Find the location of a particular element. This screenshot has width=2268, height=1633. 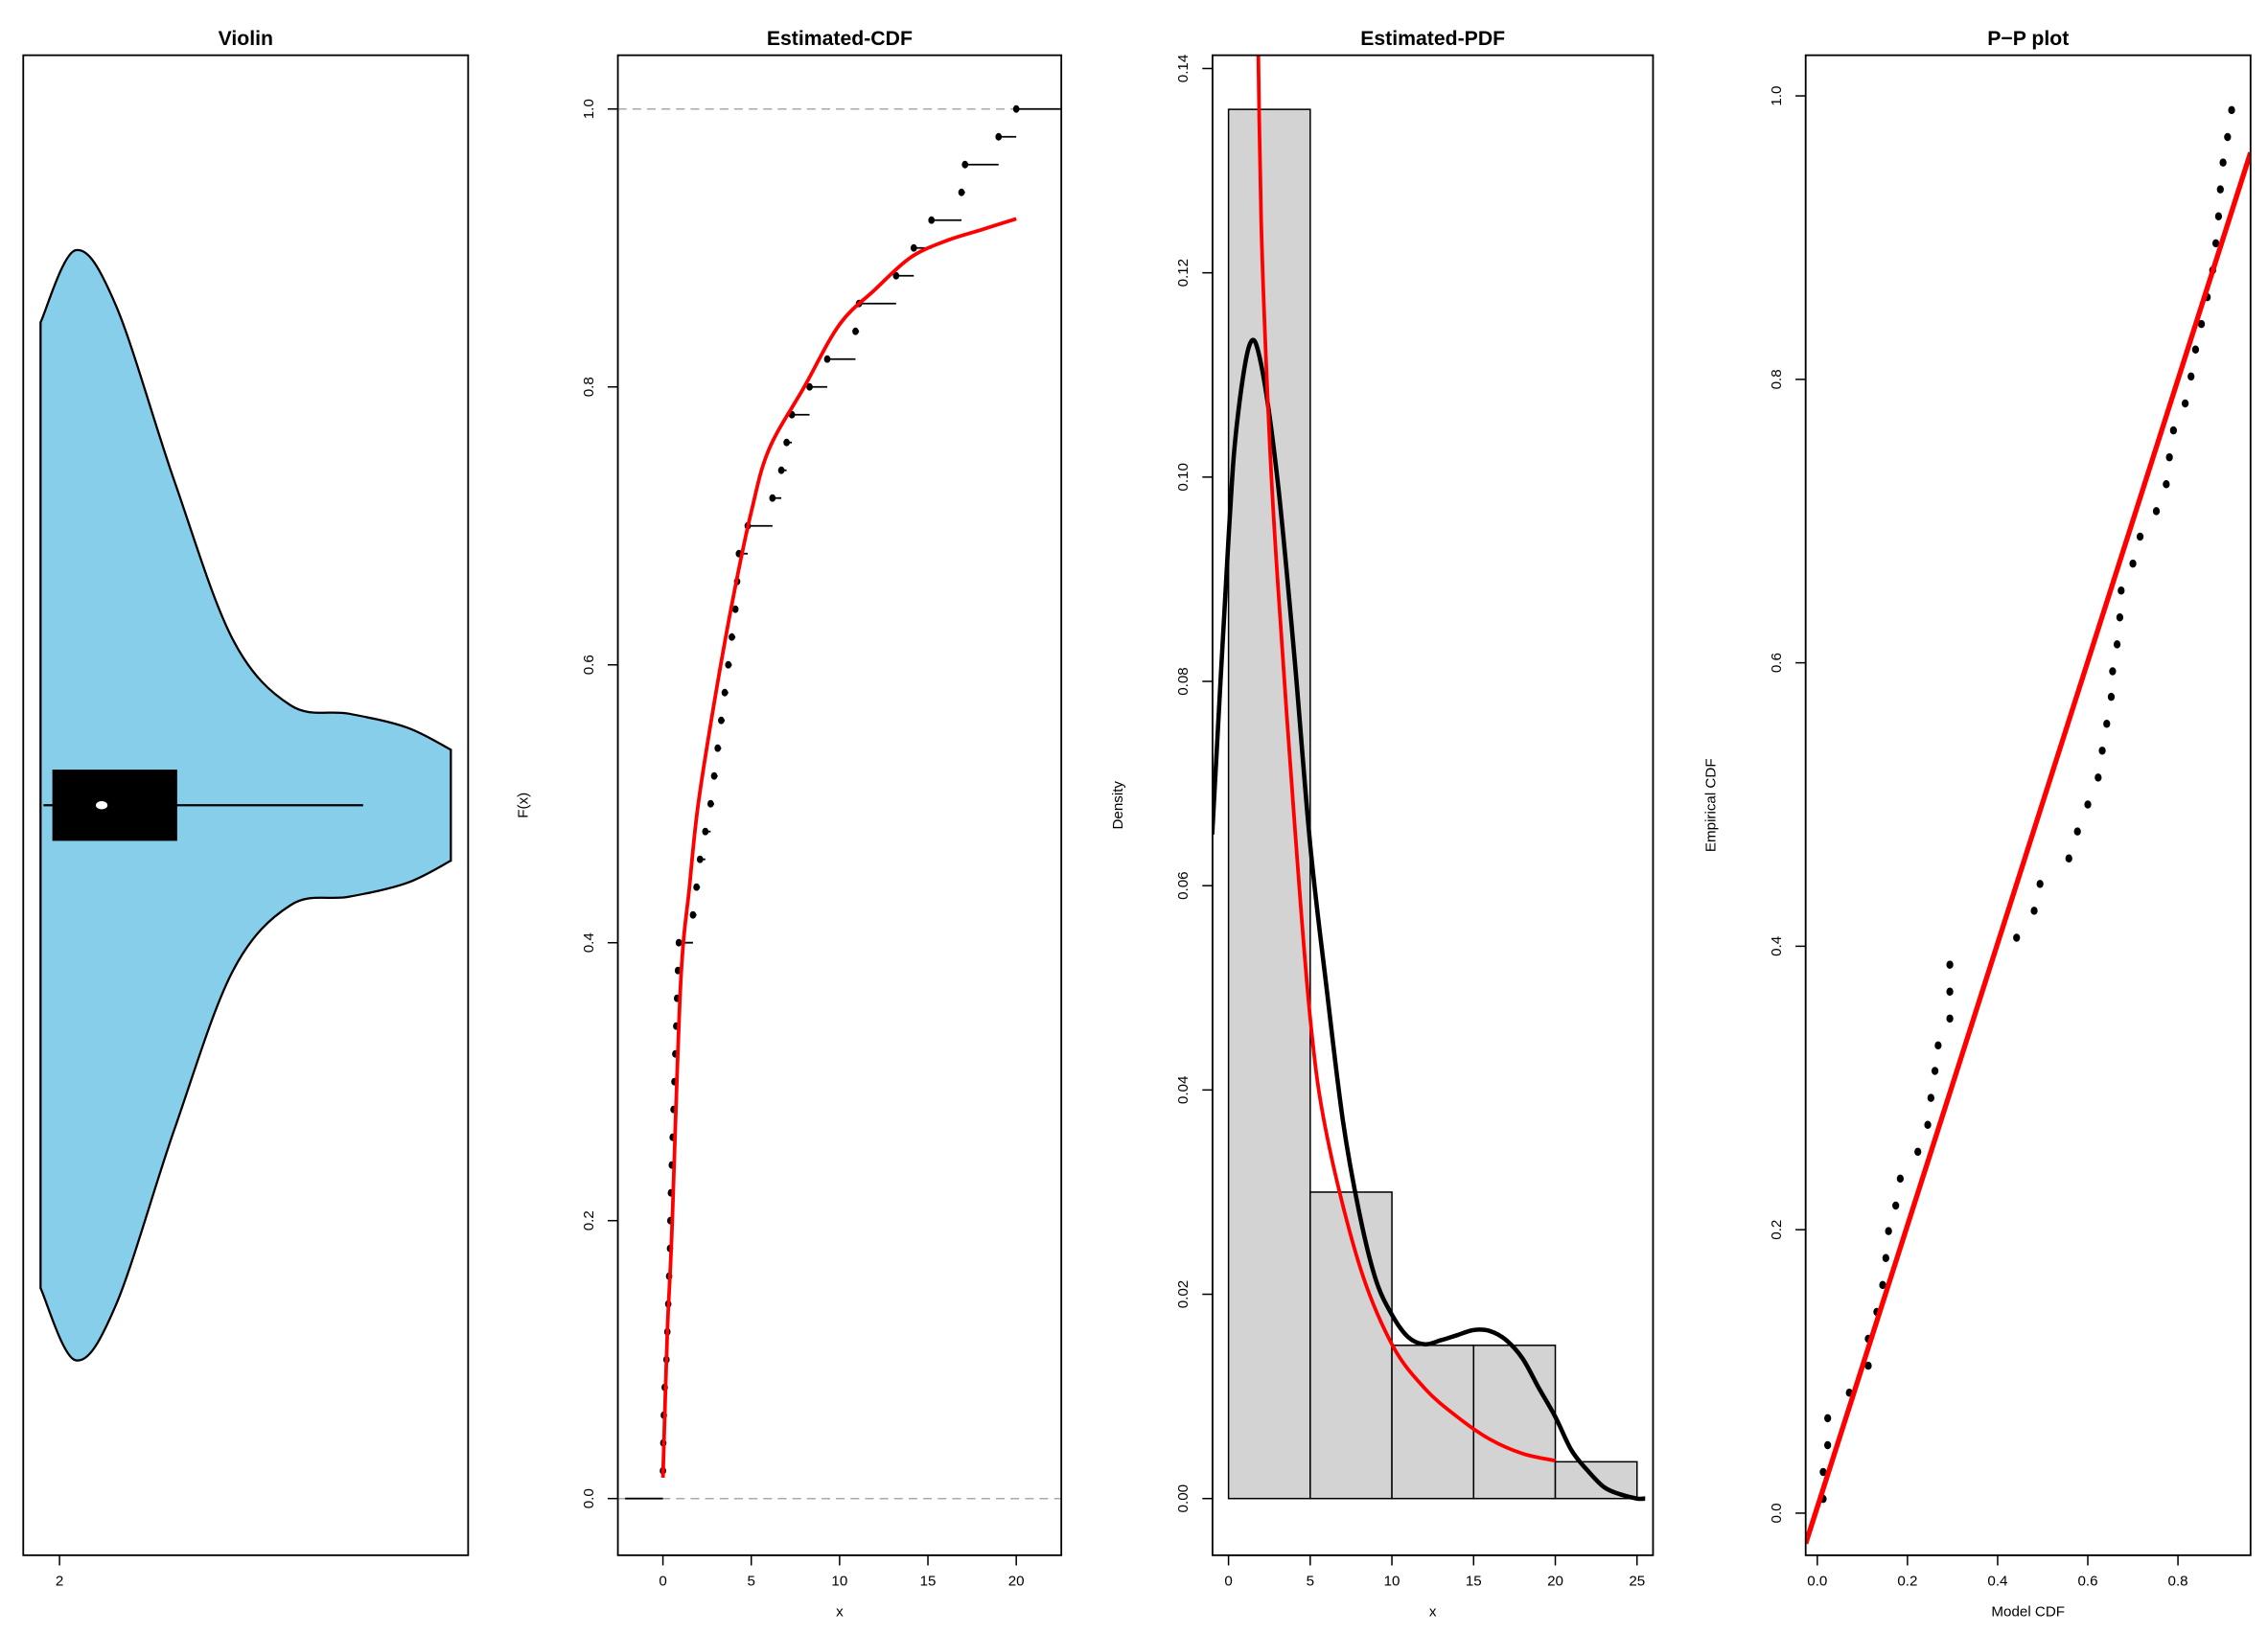

x-tick-label: 0.4 is located at coordinates (1997, 1582).